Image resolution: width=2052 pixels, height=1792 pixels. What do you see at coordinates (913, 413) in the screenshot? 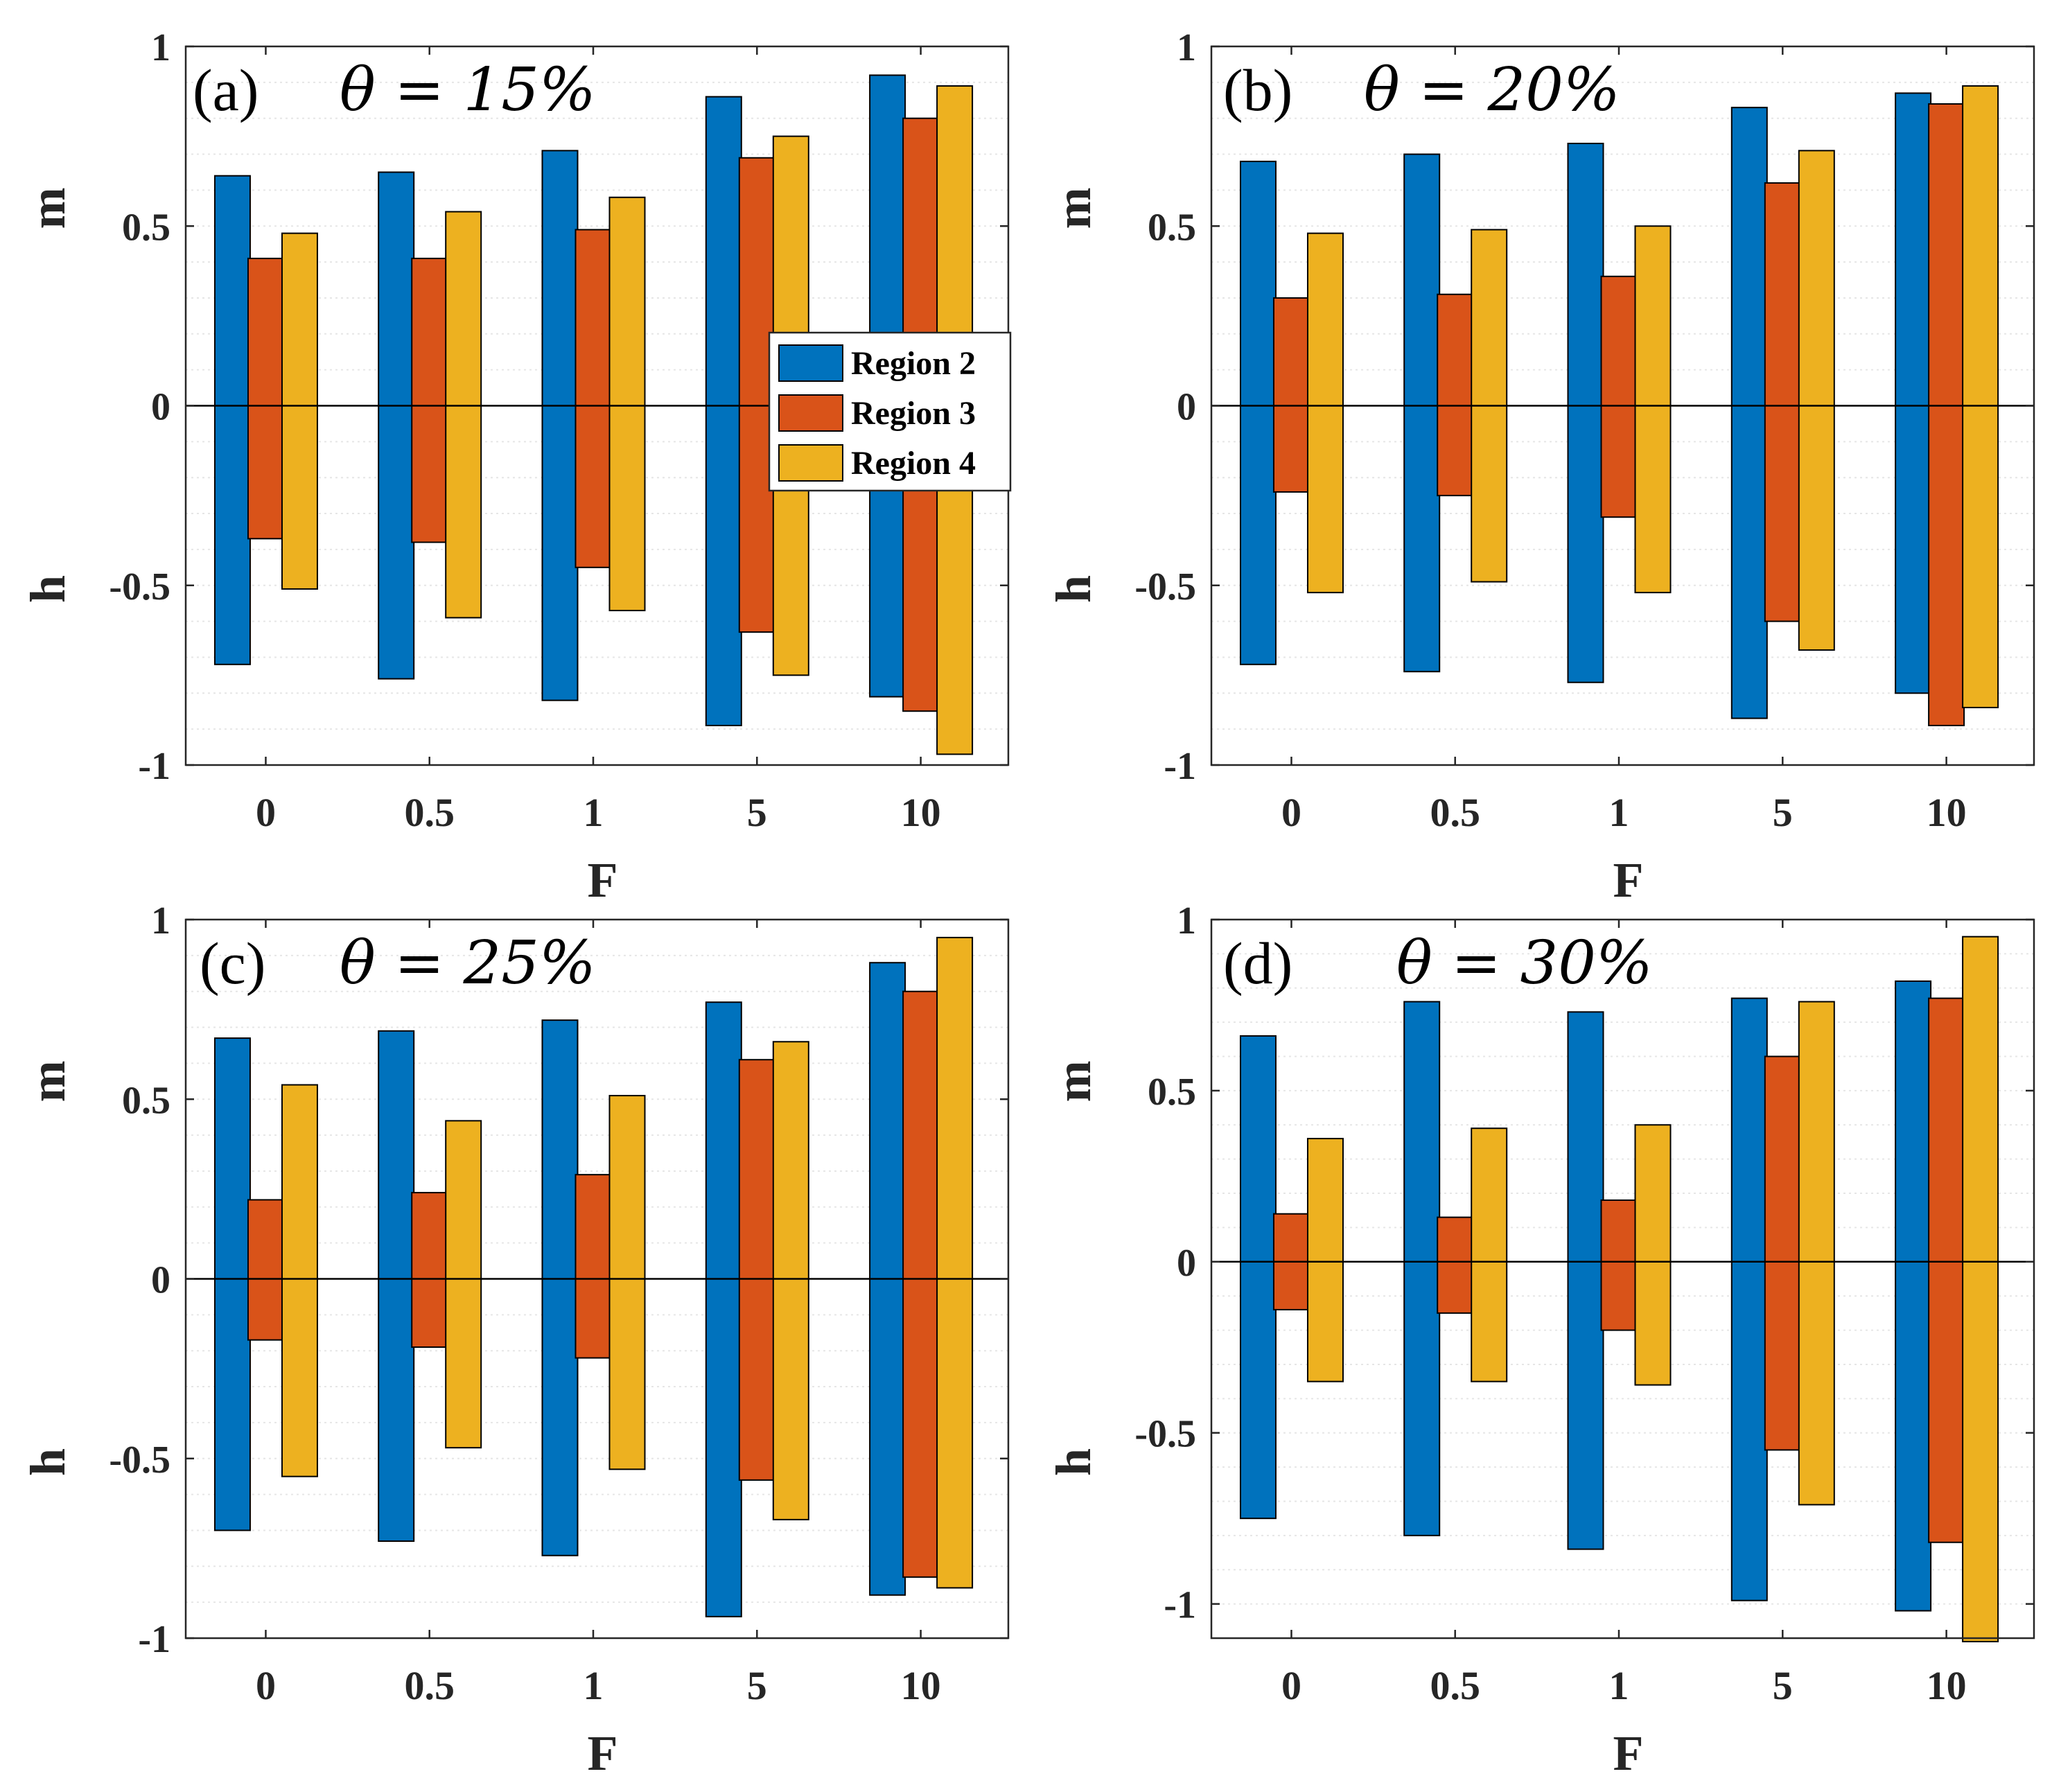
I see `legend-label: Region 3` at bounding box center [913, 413].